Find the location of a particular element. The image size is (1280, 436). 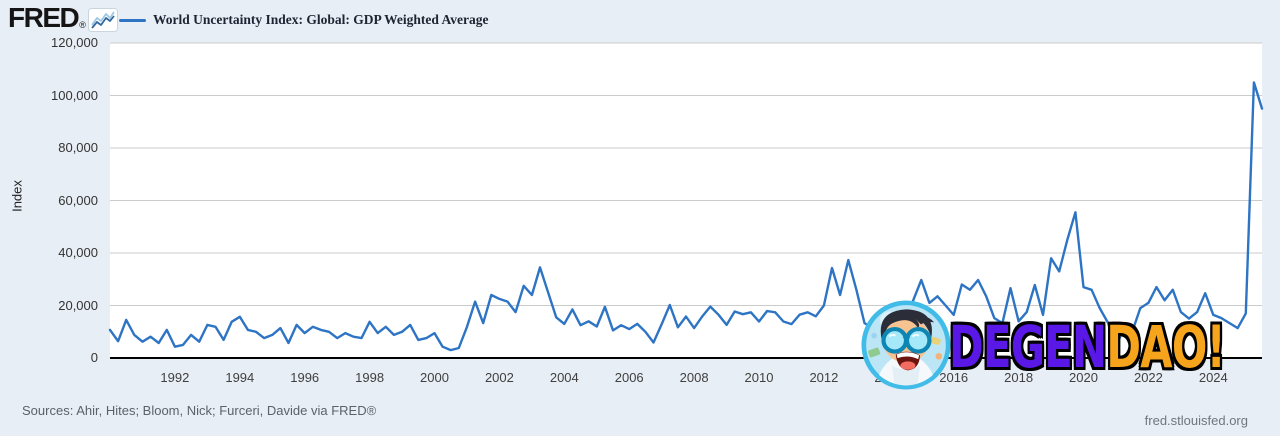

y-tick-label: 120,000 is located at coordinates (74, 42).